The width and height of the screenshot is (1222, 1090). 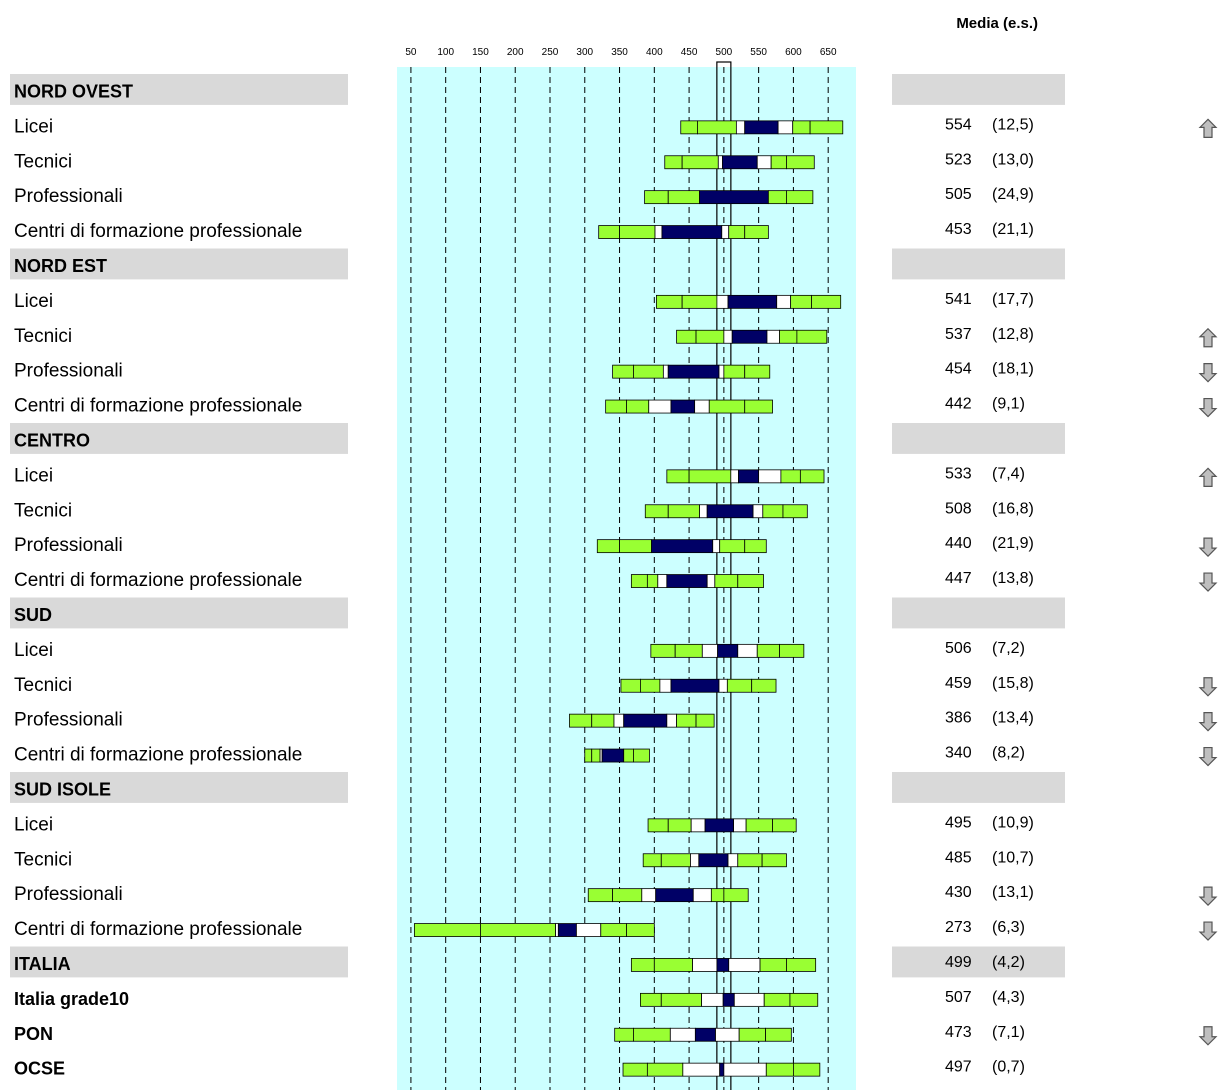 What do you see at coordinates (958, 124) in the screenshot?
I see `mean-value: 554` at bounding box center [958, 124].